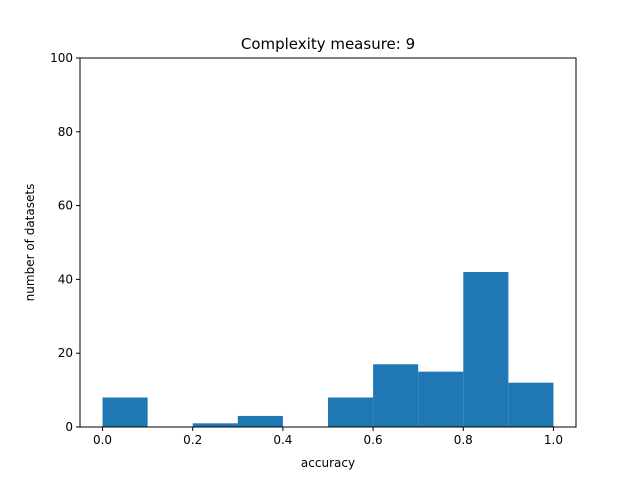 Image resolution: width=640 pixels, height=480 pixels. Describe the element at coordinates (65, 279) in the screenshot. I see `y-tick-label: 40` at that location.